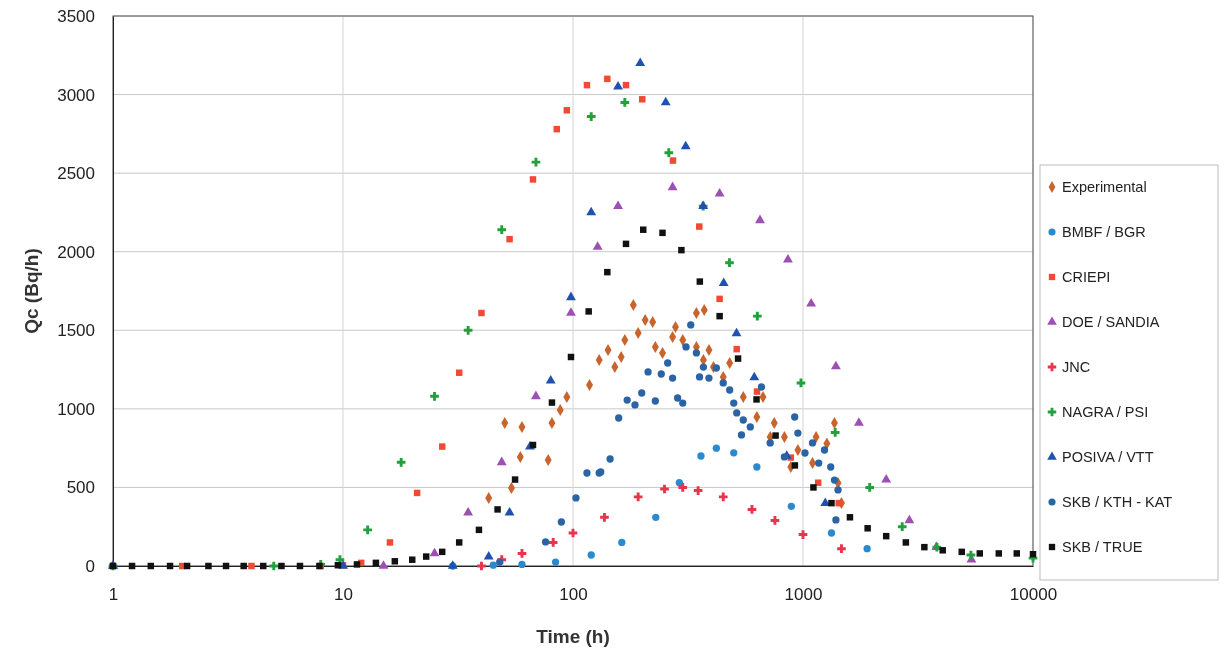 This screenshot has width=1225, height=657. What do you see at coordinates (343, 595) in the screenshot?
I see `x-tick-label: 10` at bounding box center [343, 595].